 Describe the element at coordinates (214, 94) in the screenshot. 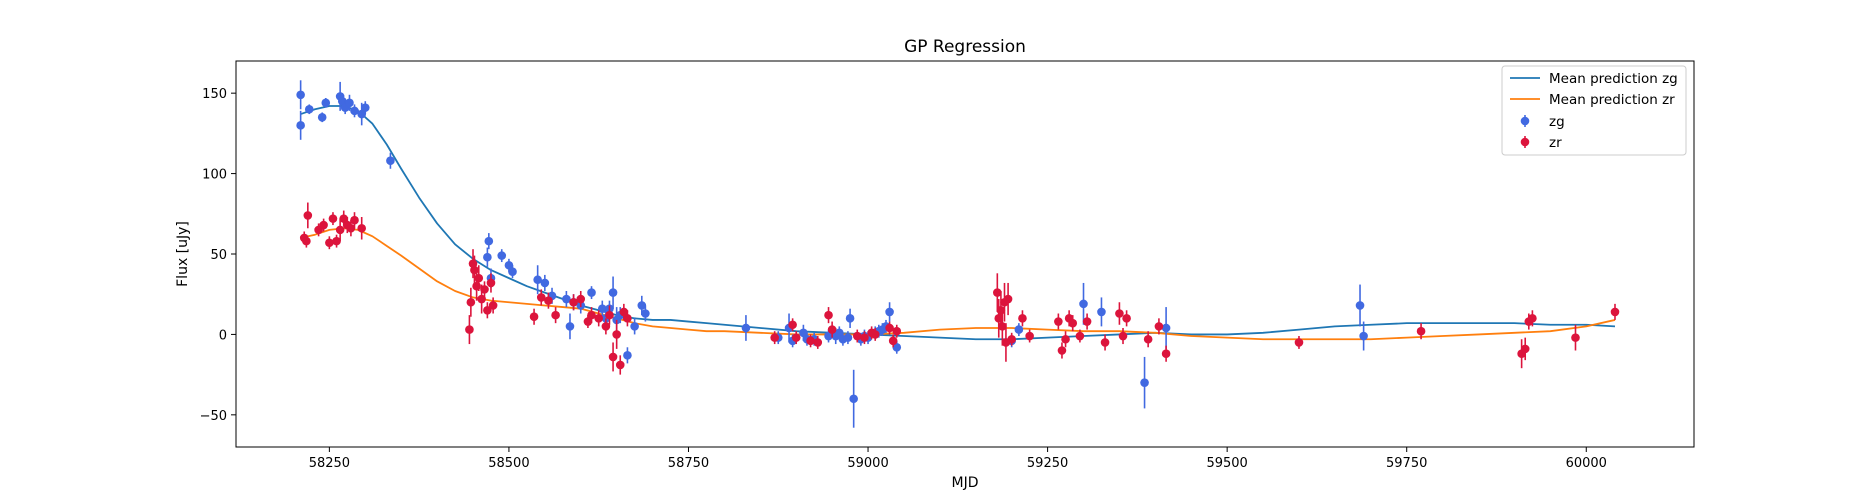

I see `y-tick-label: 150` at that location.